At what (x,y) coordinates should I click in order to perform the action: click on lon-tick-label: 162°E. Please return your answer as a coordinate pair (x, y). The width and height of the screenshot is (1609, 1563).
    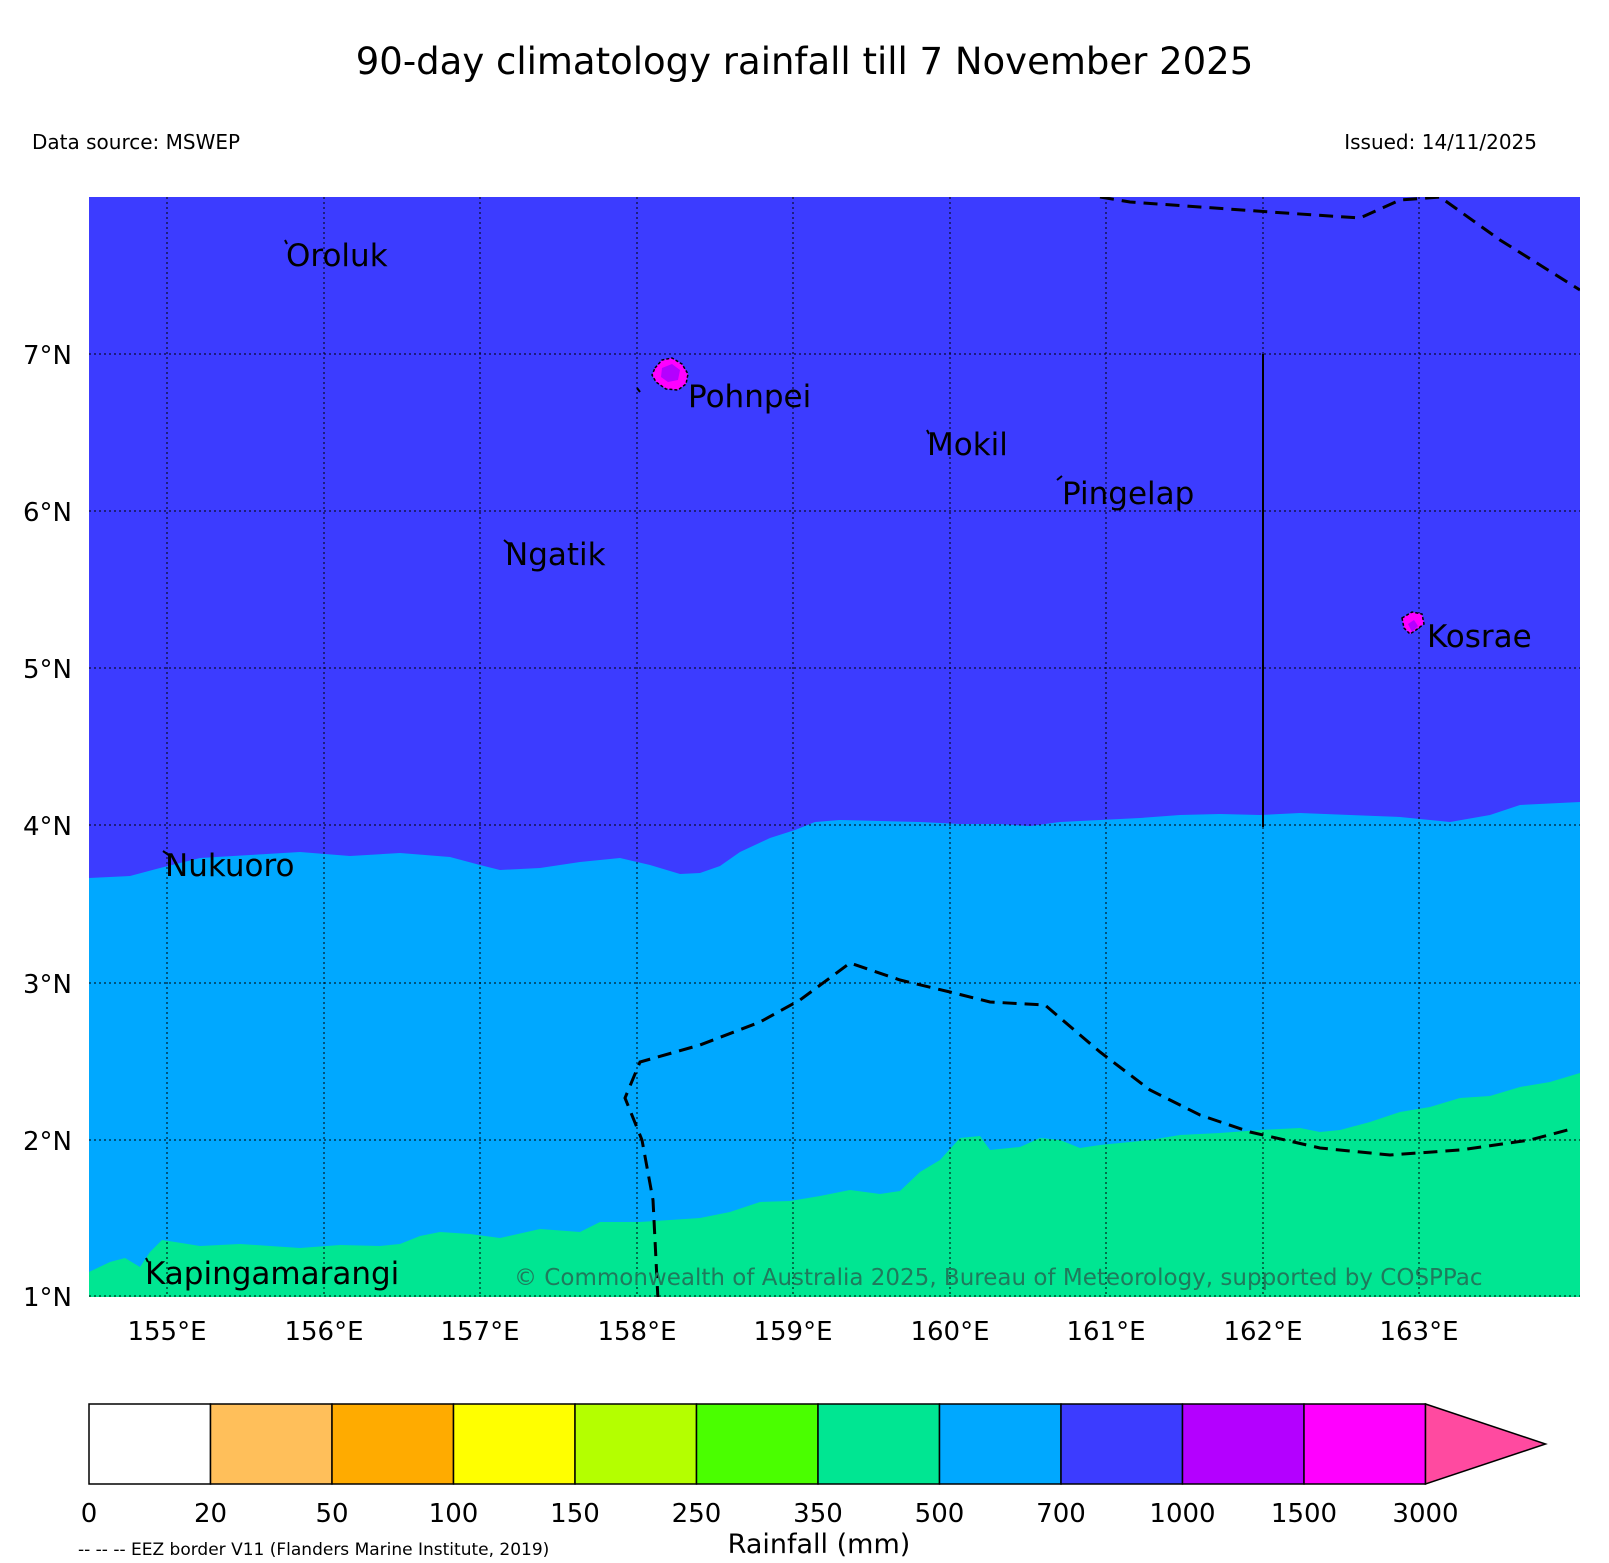
    Looking at the image, I should click on (1262, 1332).